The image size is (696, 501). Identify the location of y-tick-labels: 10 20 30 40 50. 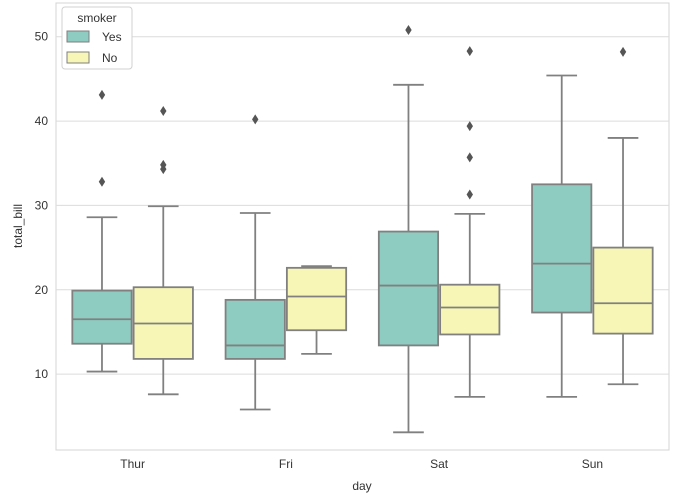
(42, 205).